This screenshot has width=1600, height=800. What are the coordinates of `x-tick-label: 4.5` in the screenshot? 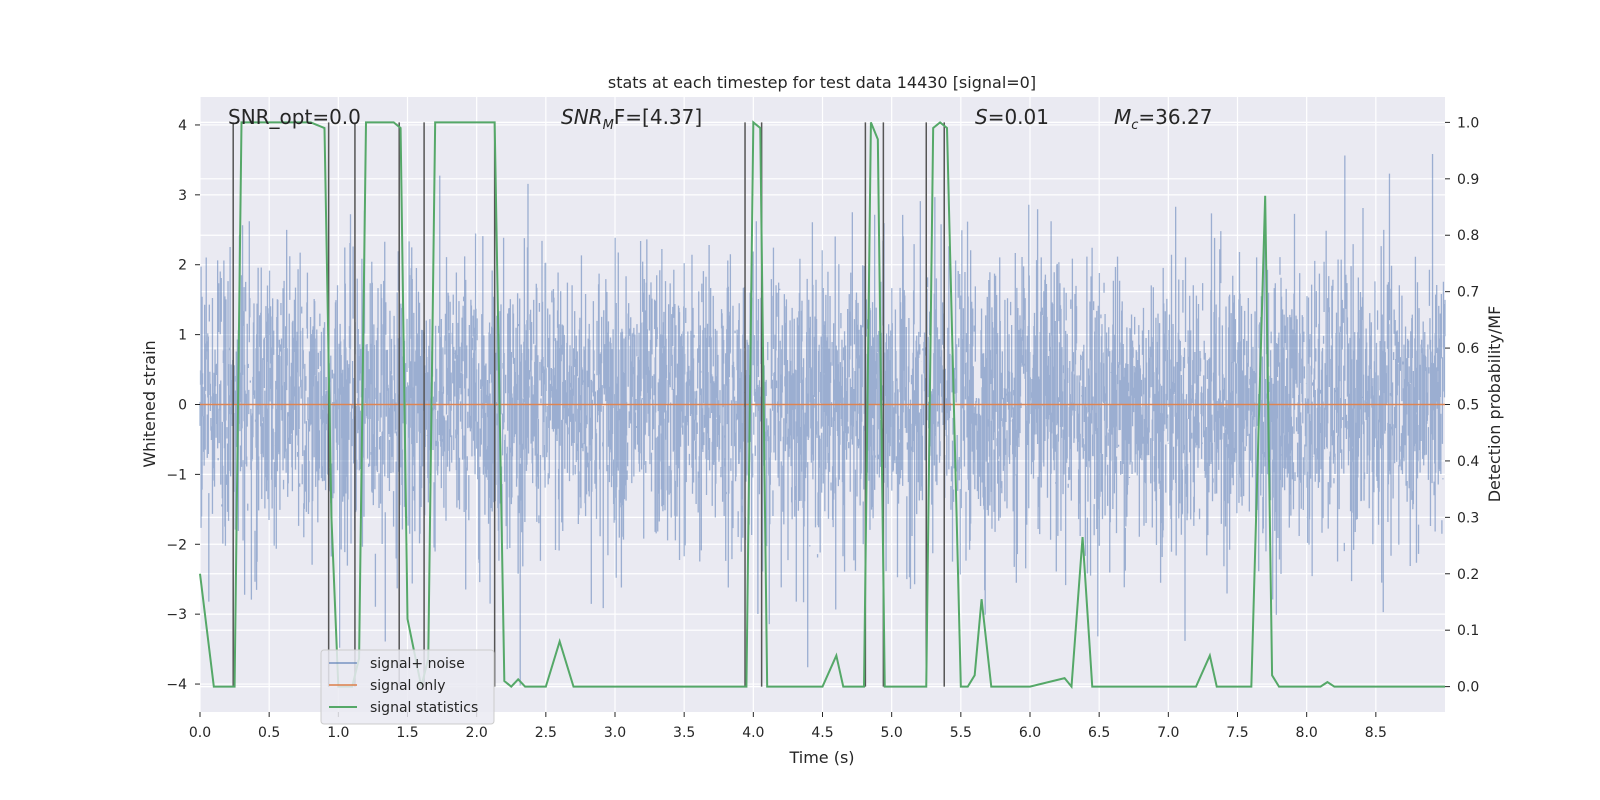 It's located at (822, 733).